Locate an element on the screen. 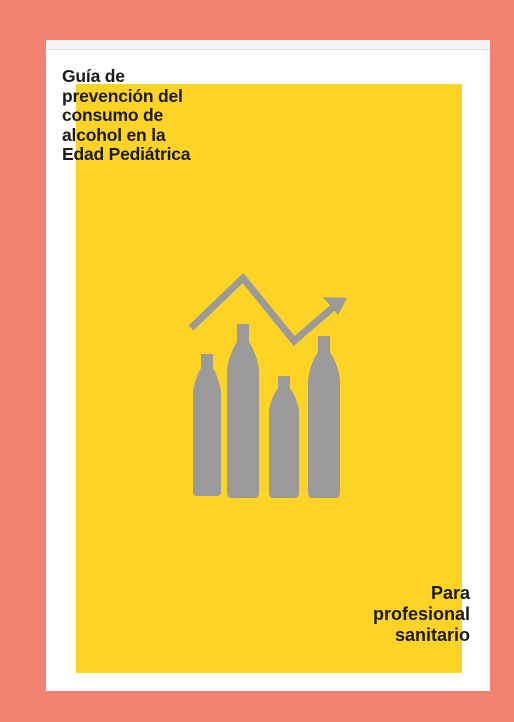 The width and height of the screenshot is (514, 722). title-line: prevención del is located at coordinates (122, 95).